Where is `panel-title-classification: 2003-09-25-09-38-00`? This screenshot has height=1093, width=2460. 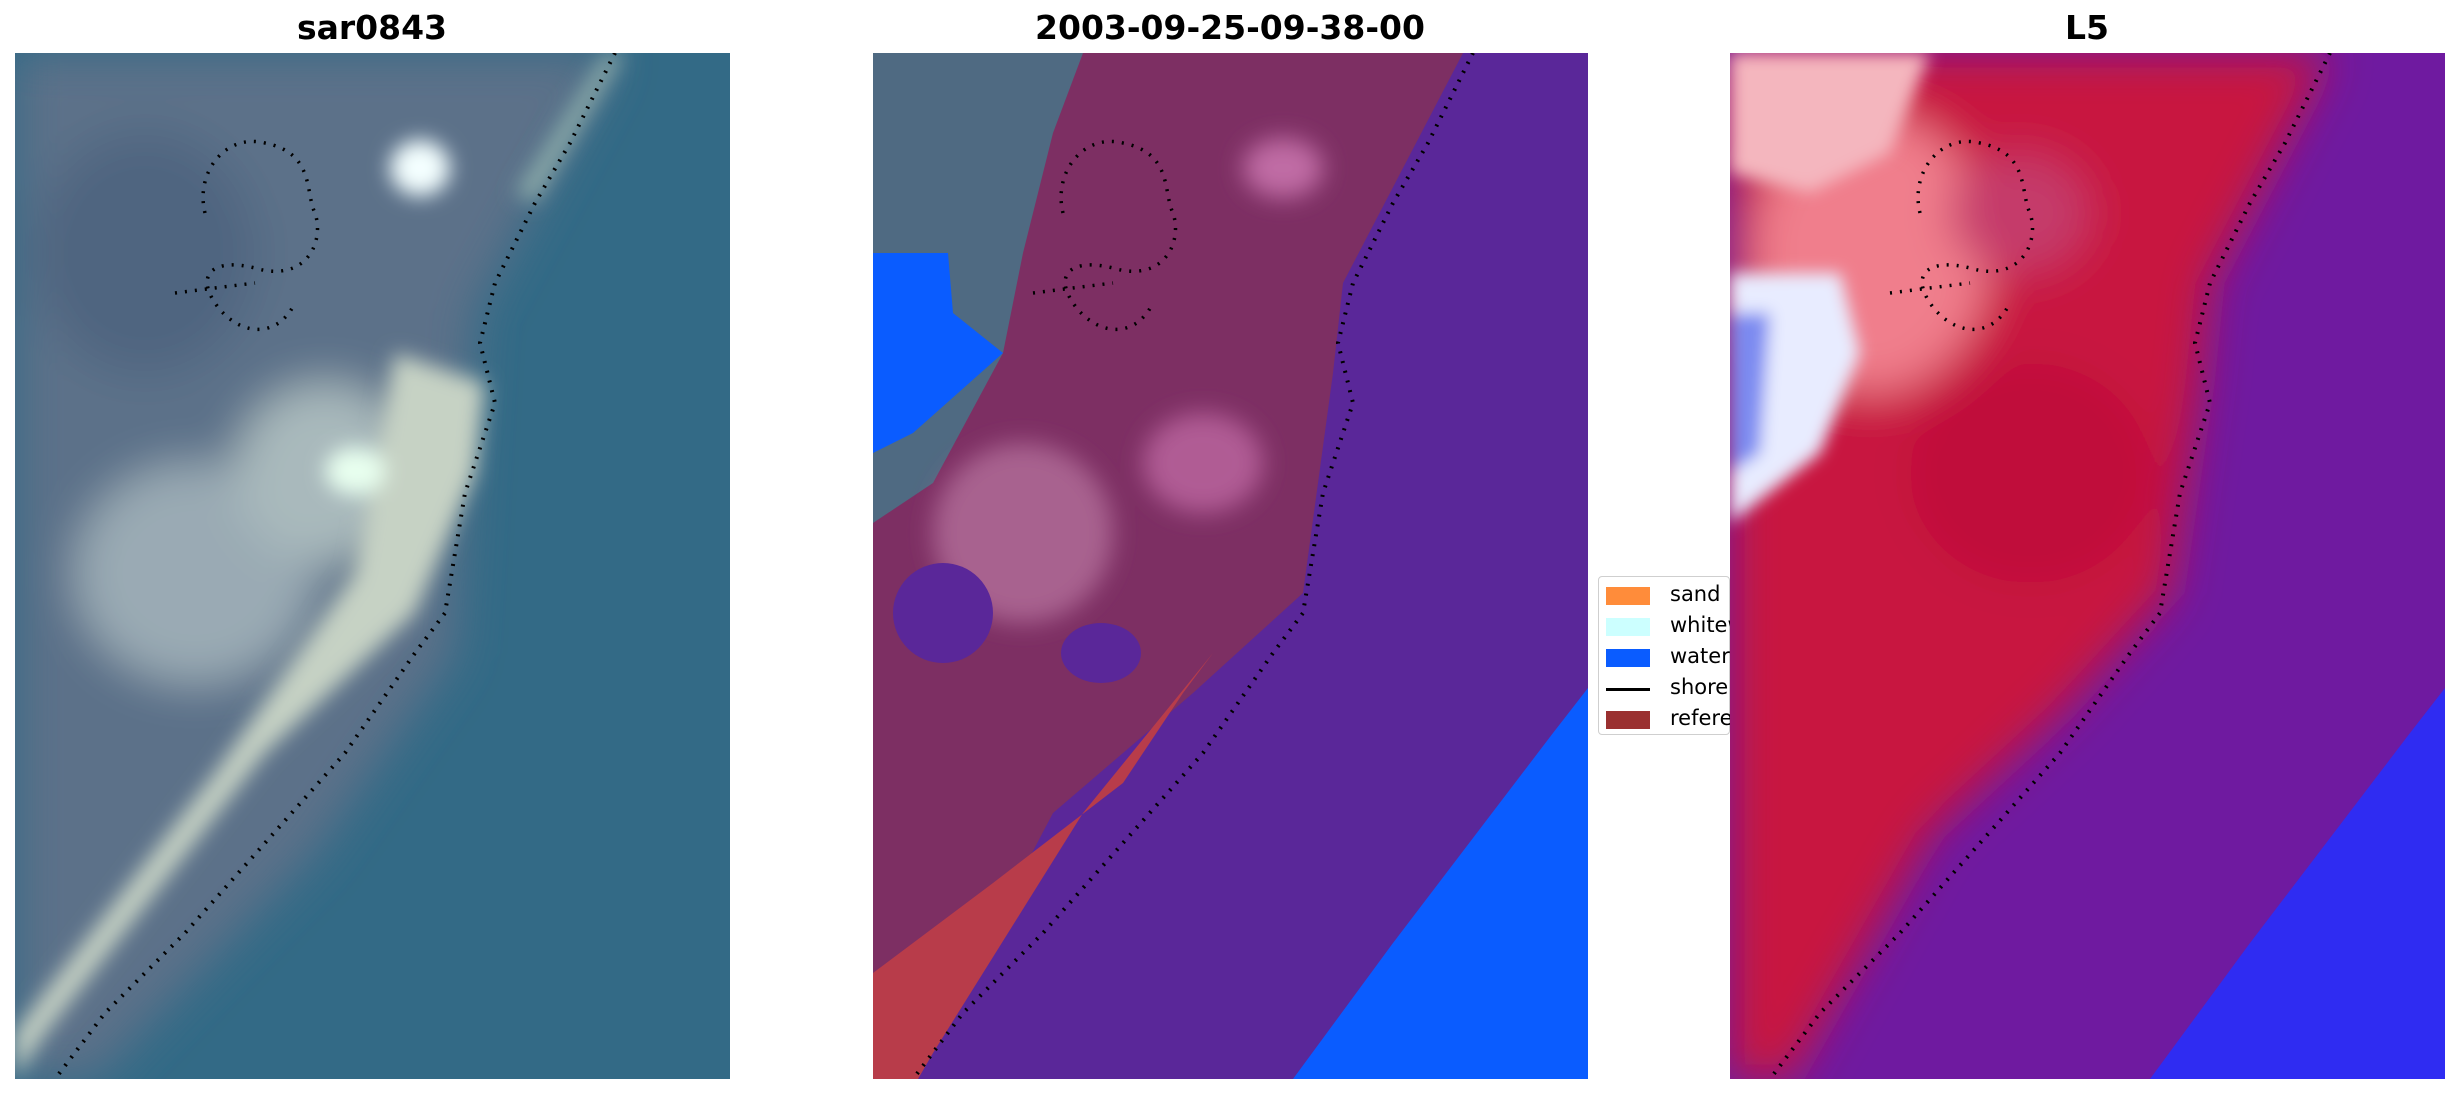
panel-title-classification: 2003-09-25-09-38-00 is located at coordinates (1230, 27).